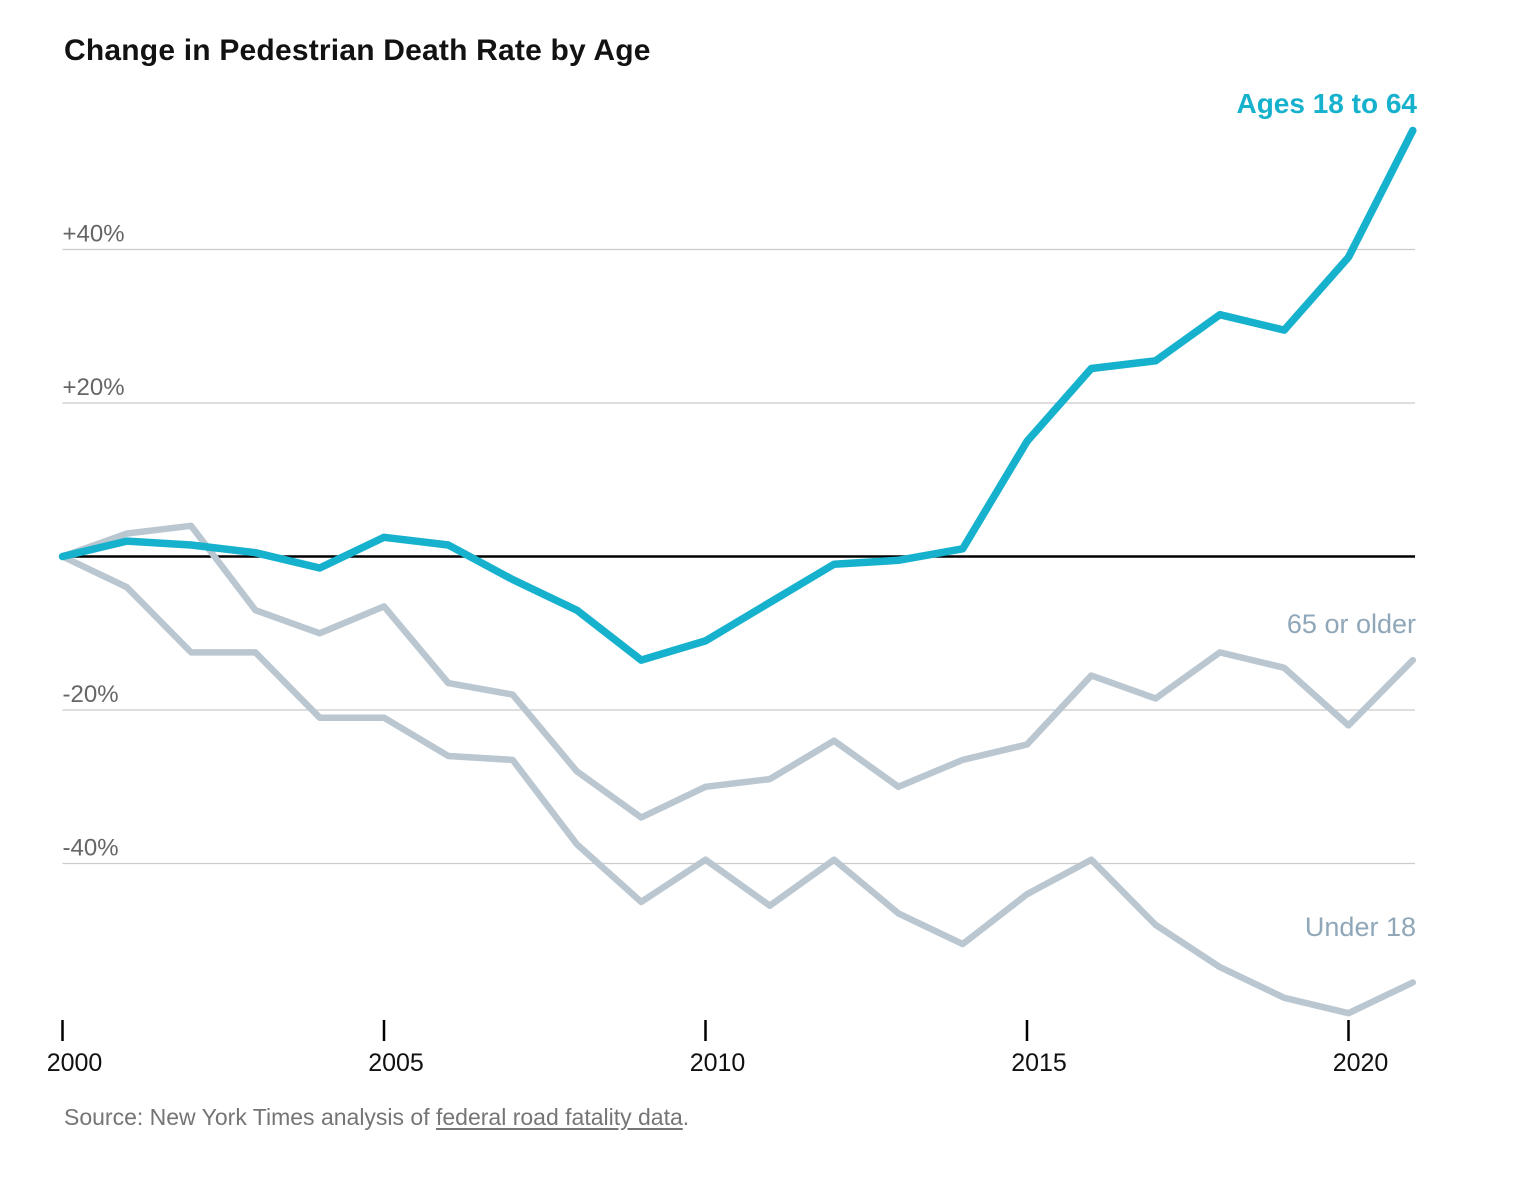  I want to click on x-tick-label-2020: 2020, so click(1361, 1063).